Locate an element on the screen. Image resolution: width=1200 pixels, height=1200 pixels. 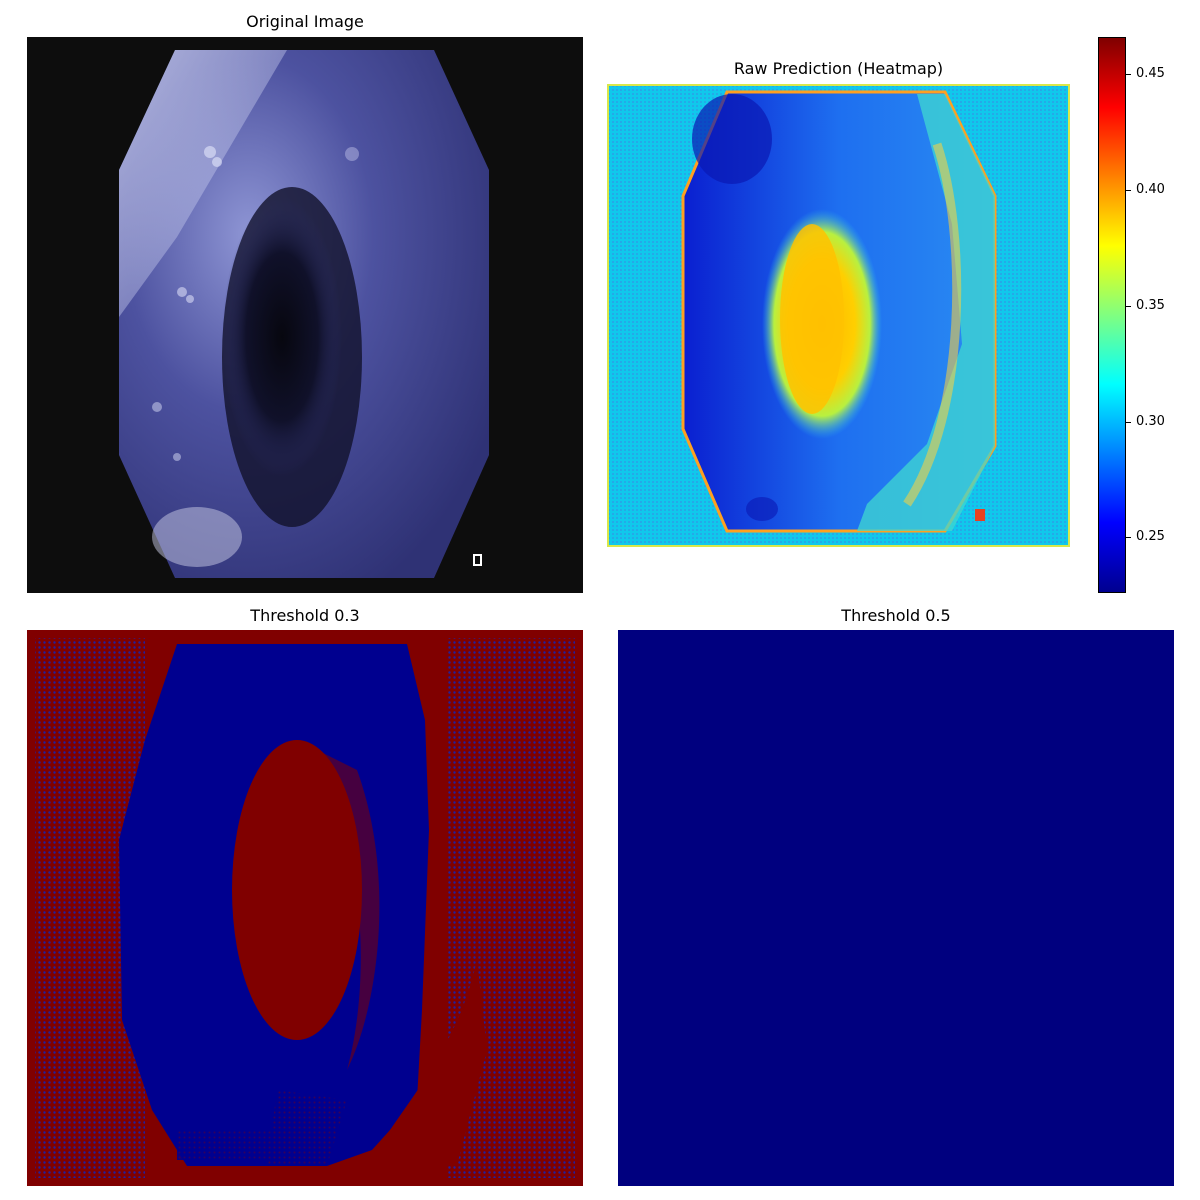
colorbar-tick-label: 0.40 is located at coordinates (1150, 189).